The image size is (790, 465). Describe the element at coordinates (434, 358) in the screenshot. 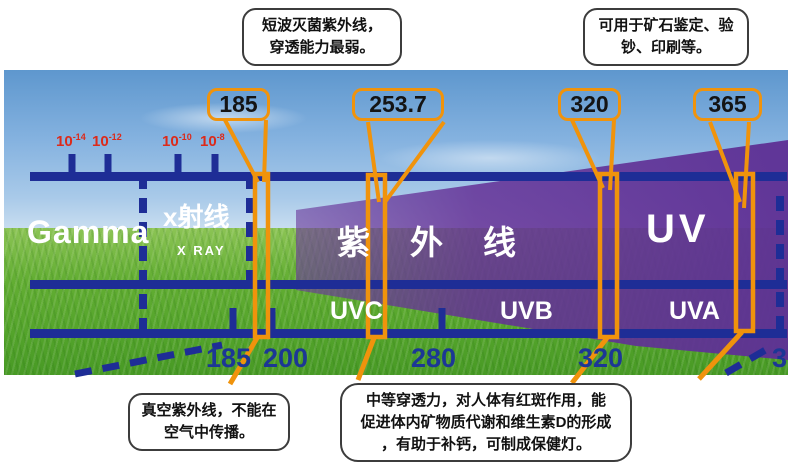

I see `scale-number-280: 280` at that location.